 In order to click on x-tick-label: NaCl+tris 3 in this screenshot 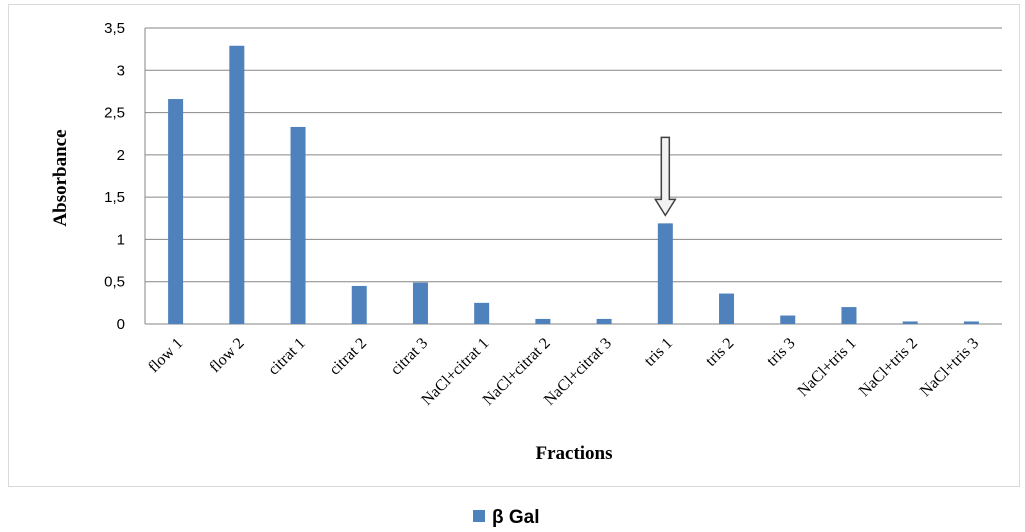, I will do `click(949, 367)`.